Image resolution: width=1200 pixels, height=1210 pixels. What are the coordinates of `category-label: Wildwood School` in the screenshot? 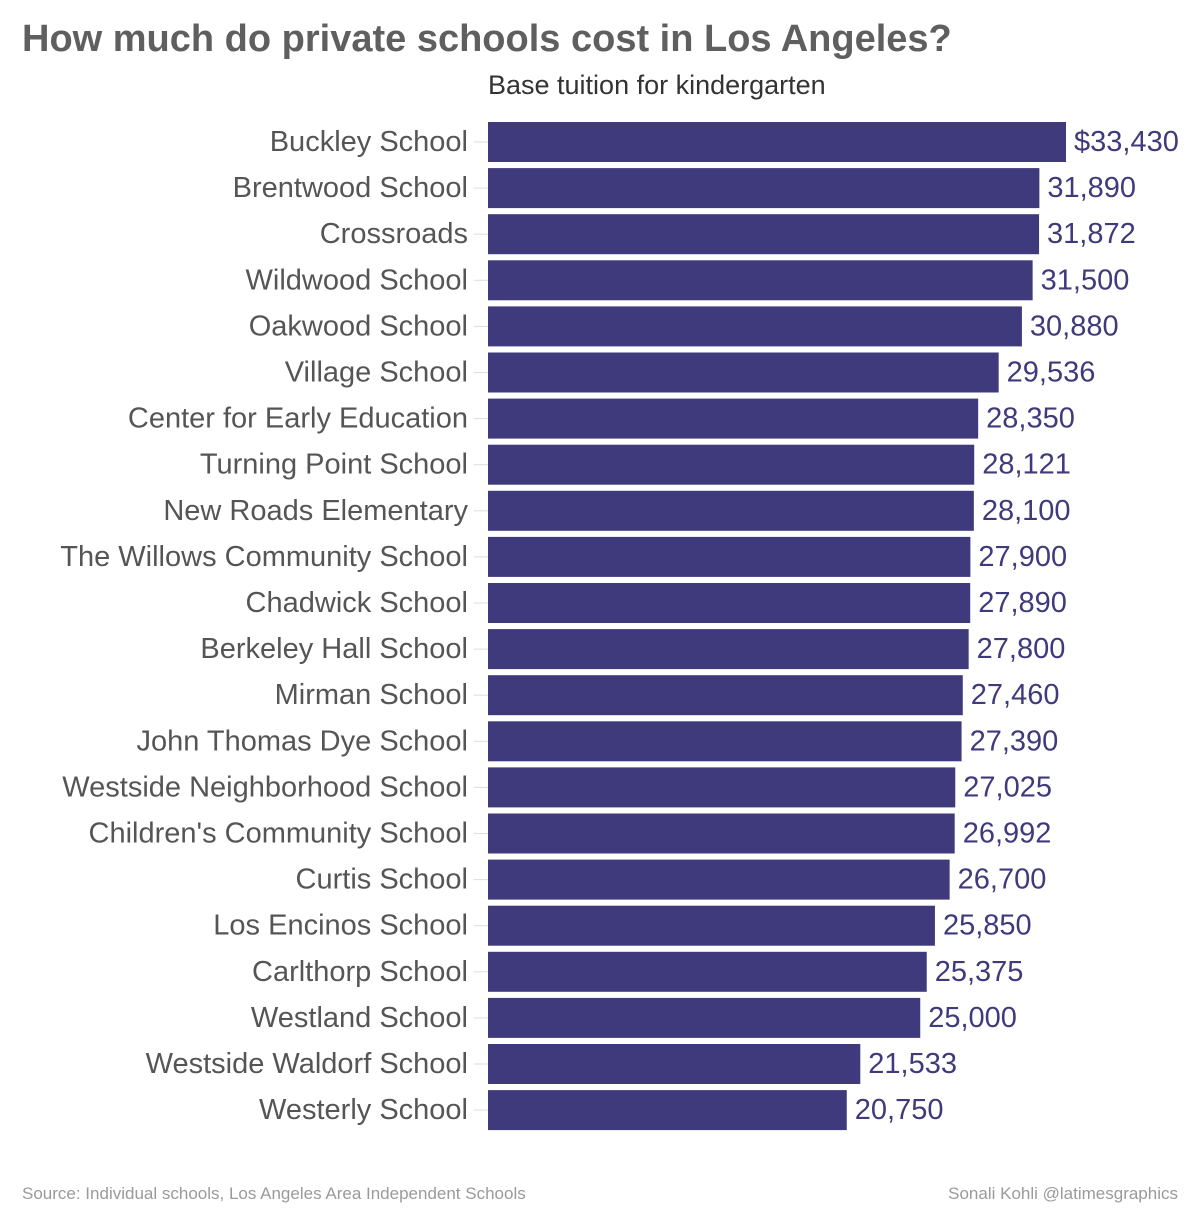 It's located at (357, 280).